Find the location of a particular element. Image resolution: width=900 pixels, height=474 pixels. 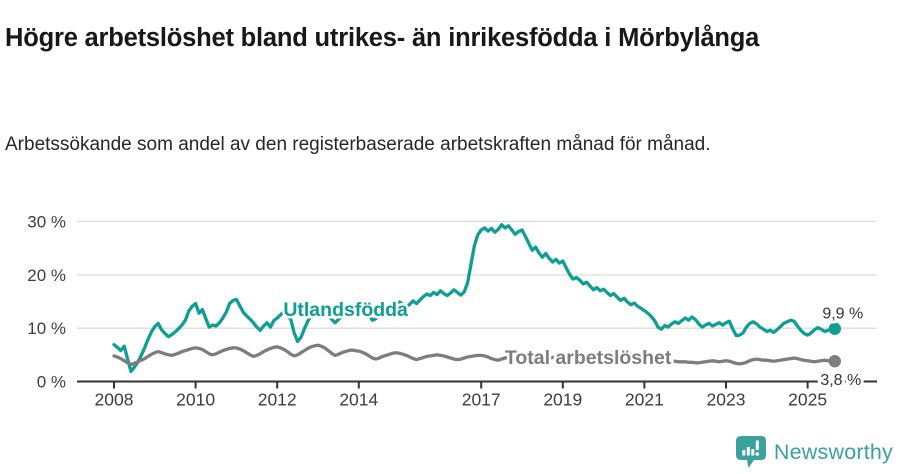

series-line is located at coordinates (474, 355).